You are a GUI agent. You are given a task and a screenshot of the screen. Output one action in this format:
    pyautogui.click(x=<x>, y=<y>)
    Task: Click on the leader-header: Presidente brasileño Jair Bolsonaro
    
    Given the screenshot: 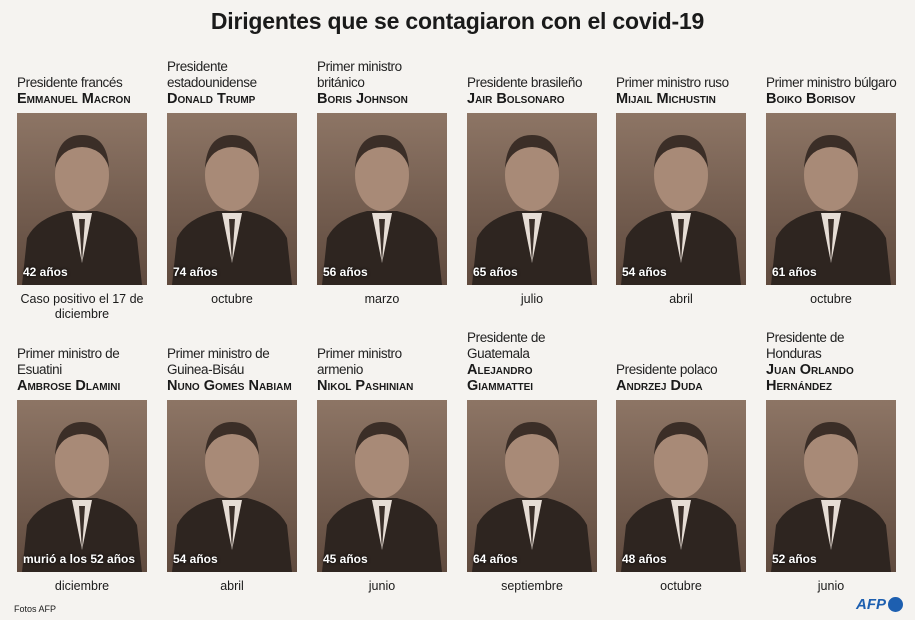 What is the action you would take?
    pyautogui.click(x=533, y=73)
    